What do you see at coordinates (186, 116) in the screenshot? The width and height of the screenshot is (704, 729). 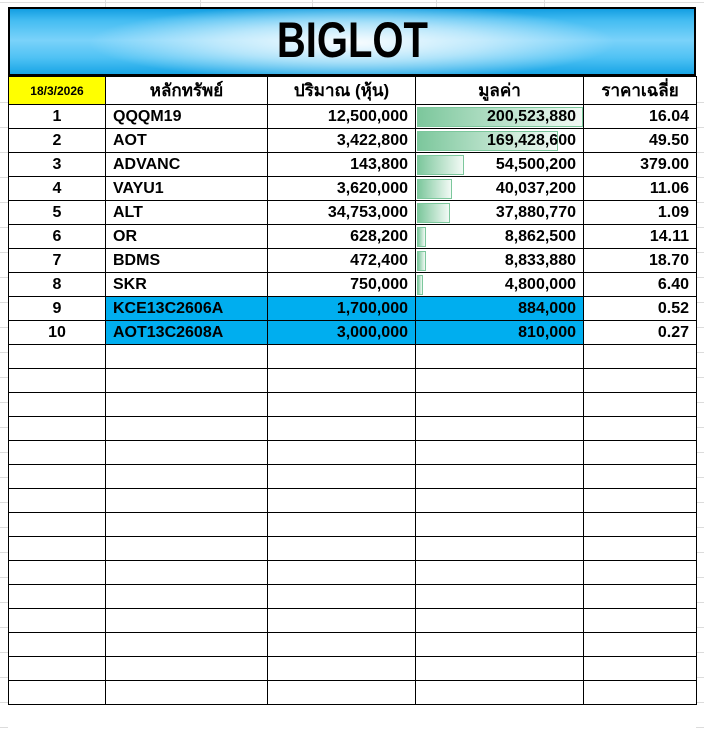 I see `cell-security: QQQM19` at bounding box center [186, 116].